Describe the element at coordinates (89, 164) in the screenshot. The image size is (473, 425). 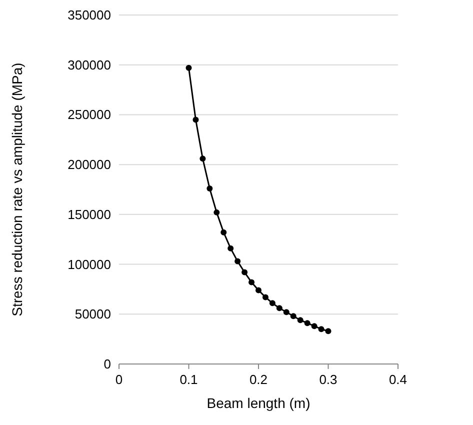
I see `y-tick-label: 200000` at that location.